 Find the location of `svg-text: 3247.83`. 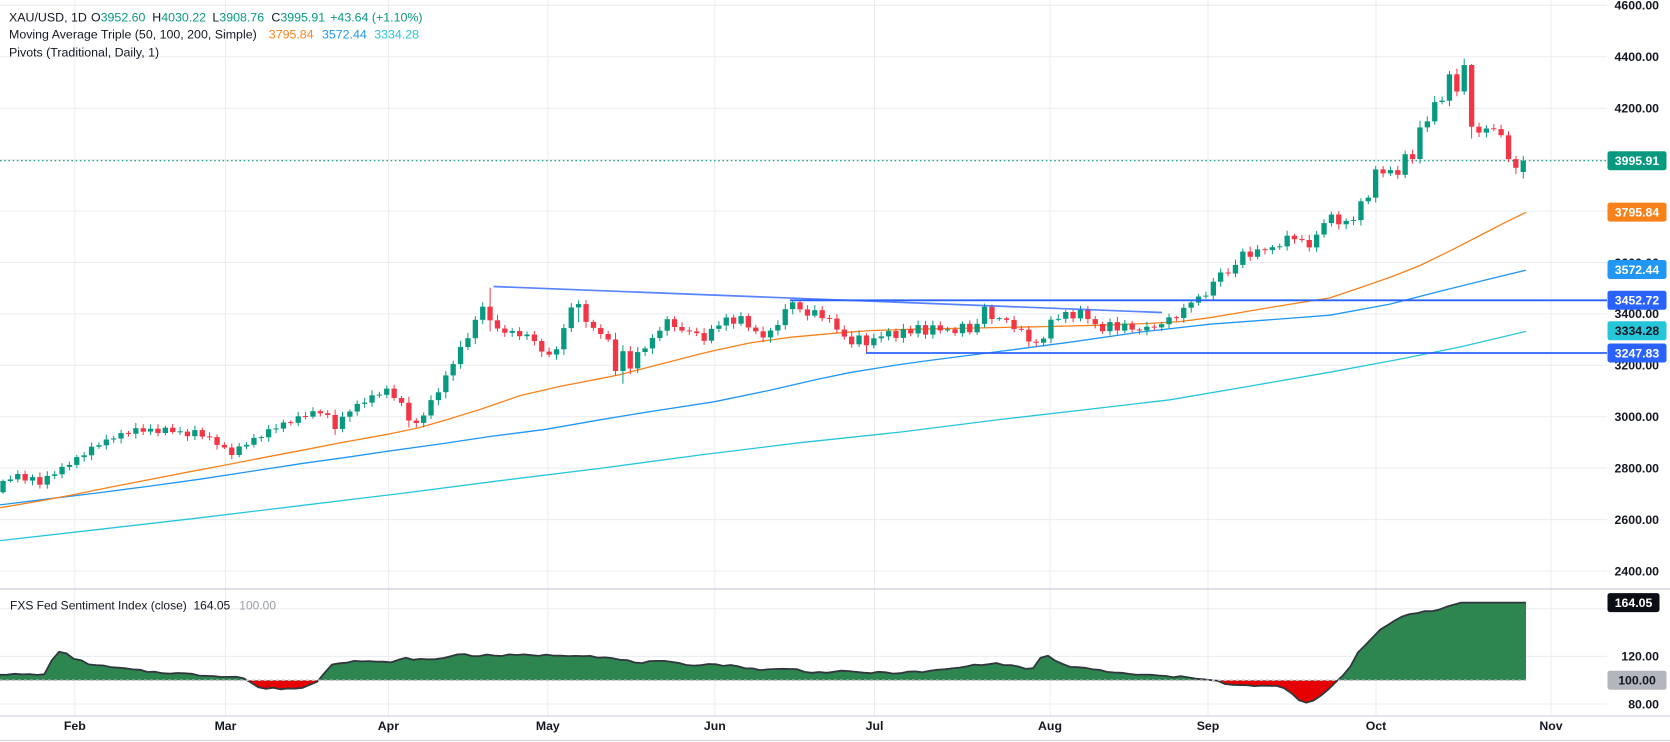

svg-text: 3247.83 is located at coordinates (1637, 353).